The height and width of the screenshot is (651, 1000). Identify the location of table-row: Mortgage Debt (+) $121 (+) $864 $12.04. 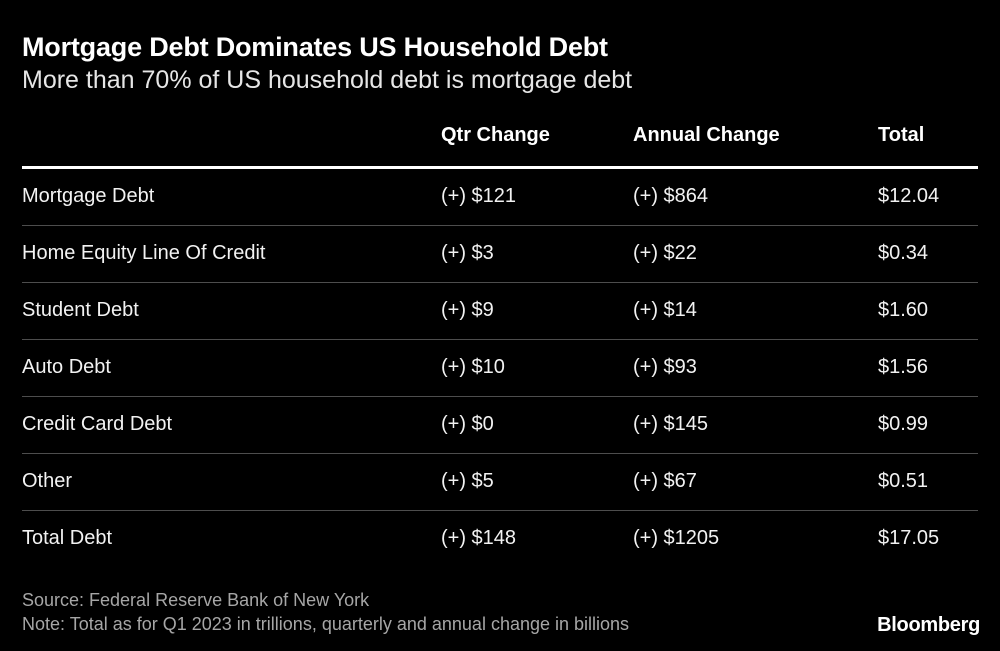
(500, 197).